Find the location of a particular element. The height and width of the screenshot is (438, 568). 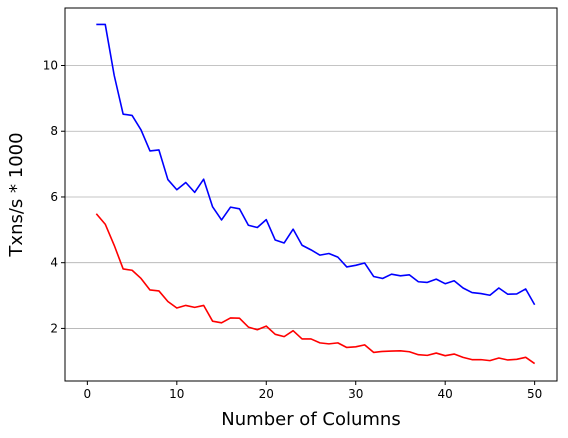

x-axis-ticks: 0 10 20 30 40 50 is located at coordinates (313, 391).